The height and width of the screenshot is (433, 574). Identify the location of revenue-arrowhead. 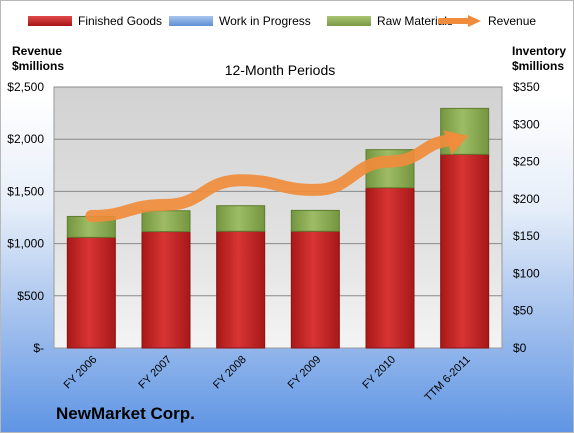
(456, 142).